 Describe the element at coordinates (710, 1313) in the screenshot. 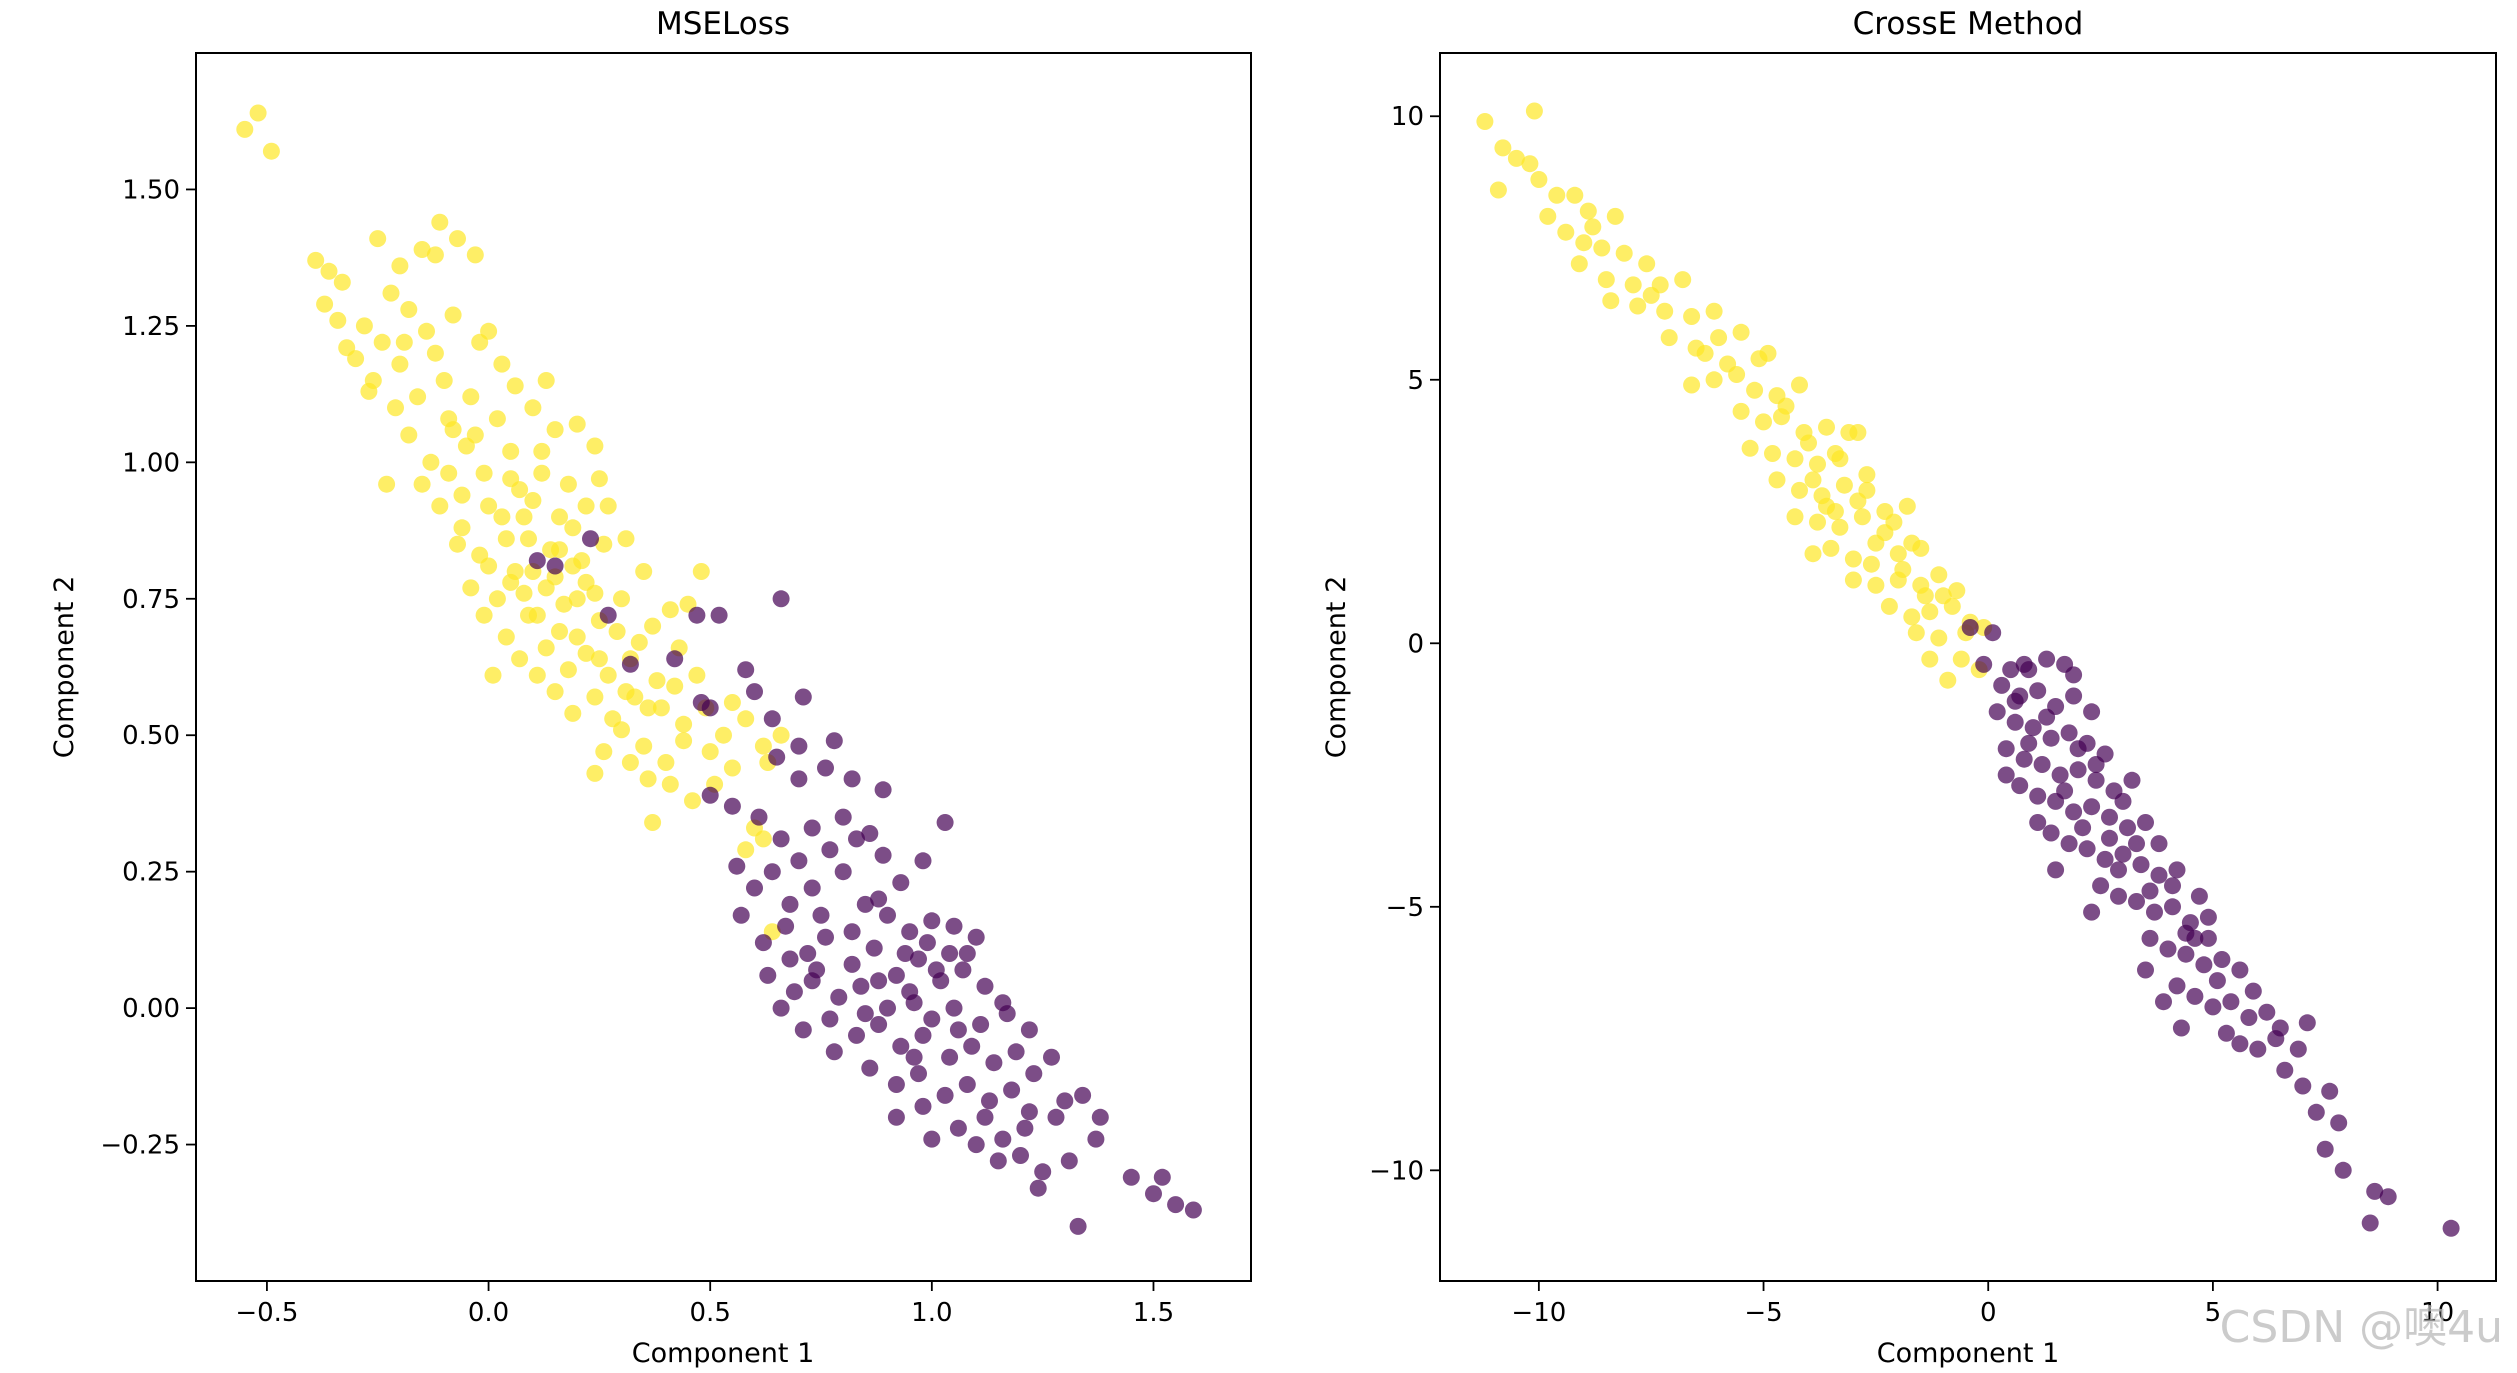

I see `mseloss-xtick-label-2: 0.5` at that location.